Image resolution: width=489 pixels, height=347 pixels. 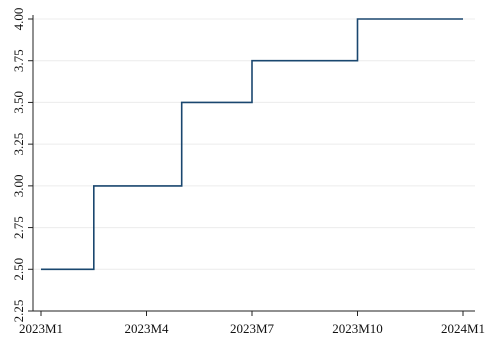 I want to click on x-tick-label: 2023M10, so click(x=357, y=328).